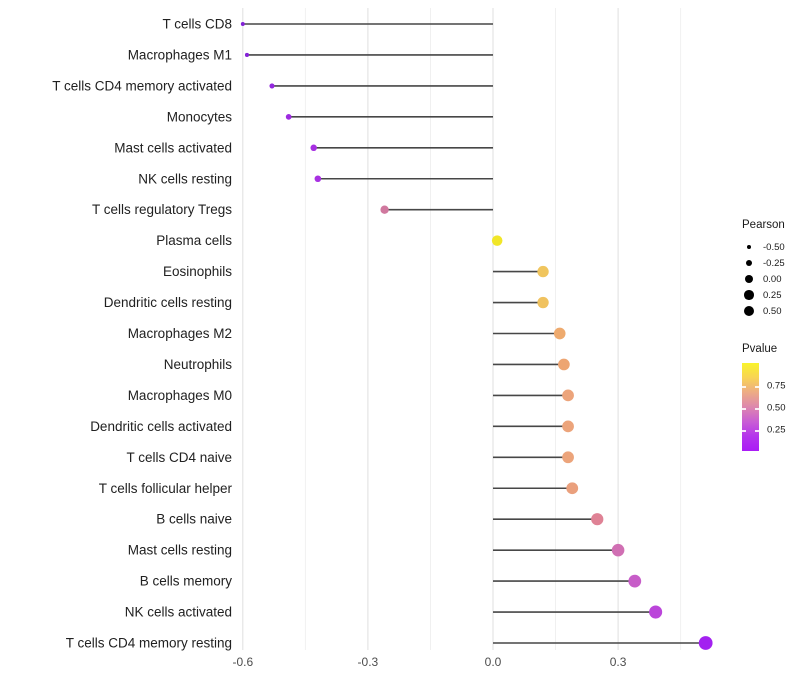  What do you see at coordinates (180, 54) in the screenshot?
I see `y-axis-label: Macrophages M1` at bounding box center [180, 54].